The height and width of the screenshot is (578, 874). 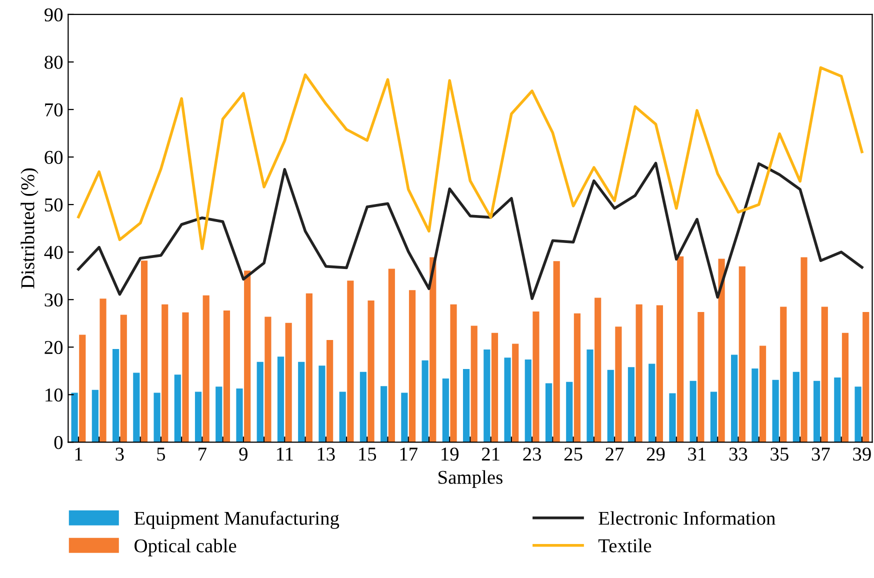 What do you see at coordinates (185, 547) in the screenshot?
I see `legend-label: Optical cable` at bounding box center [185, 547].